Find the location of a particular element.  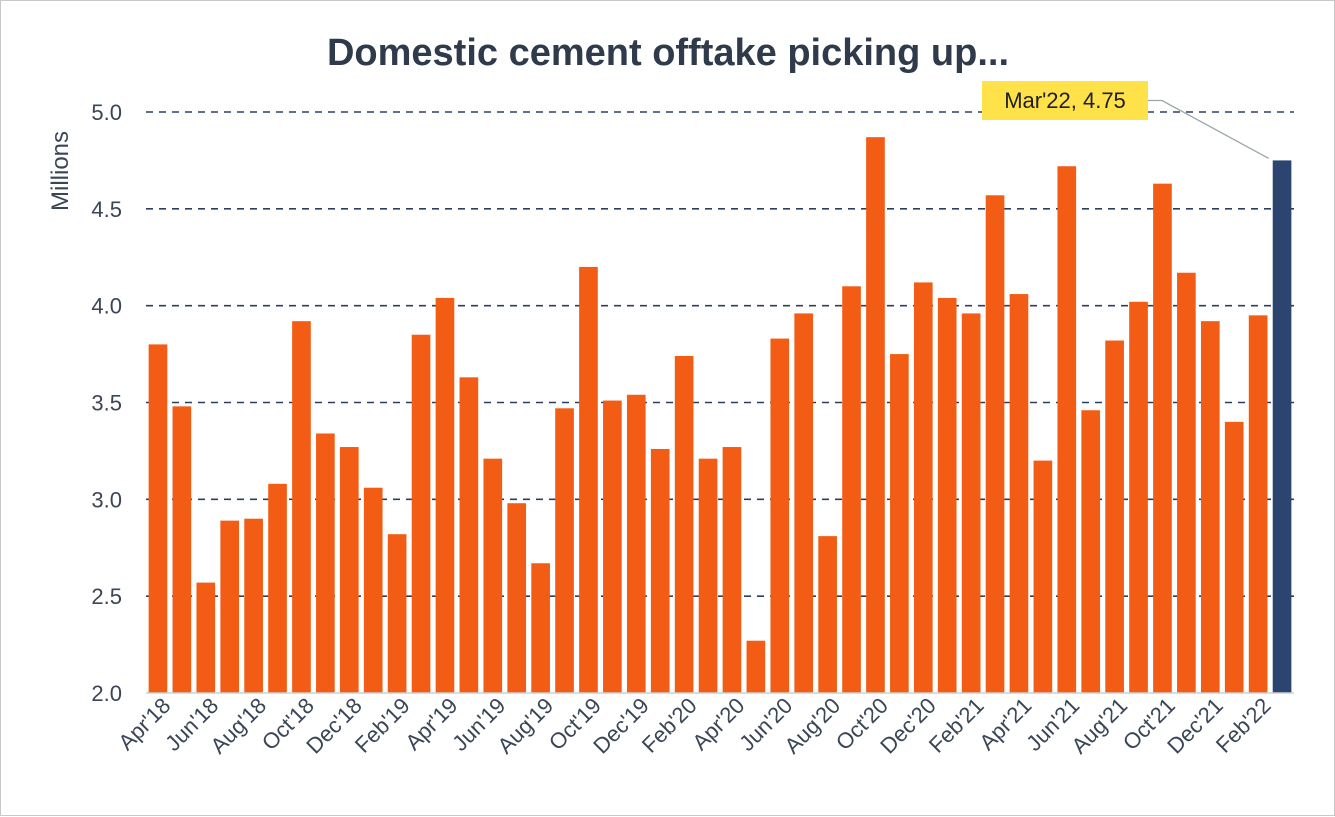

x-tick-label: Feb'19 is located at coordinates (382, 725).